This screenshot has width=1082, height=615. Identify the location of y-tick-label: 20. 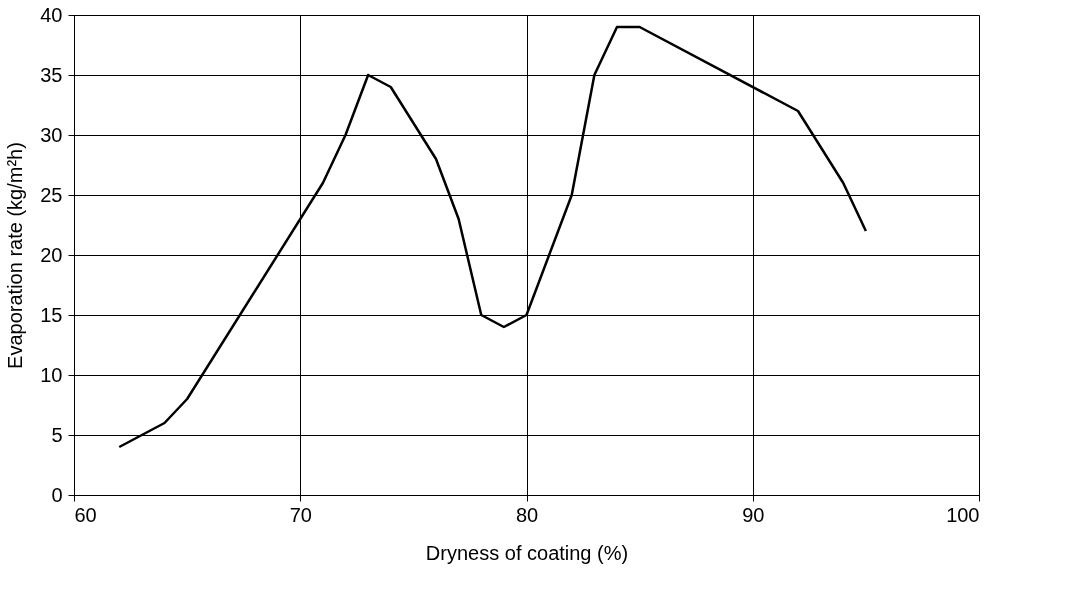
(51, 254).